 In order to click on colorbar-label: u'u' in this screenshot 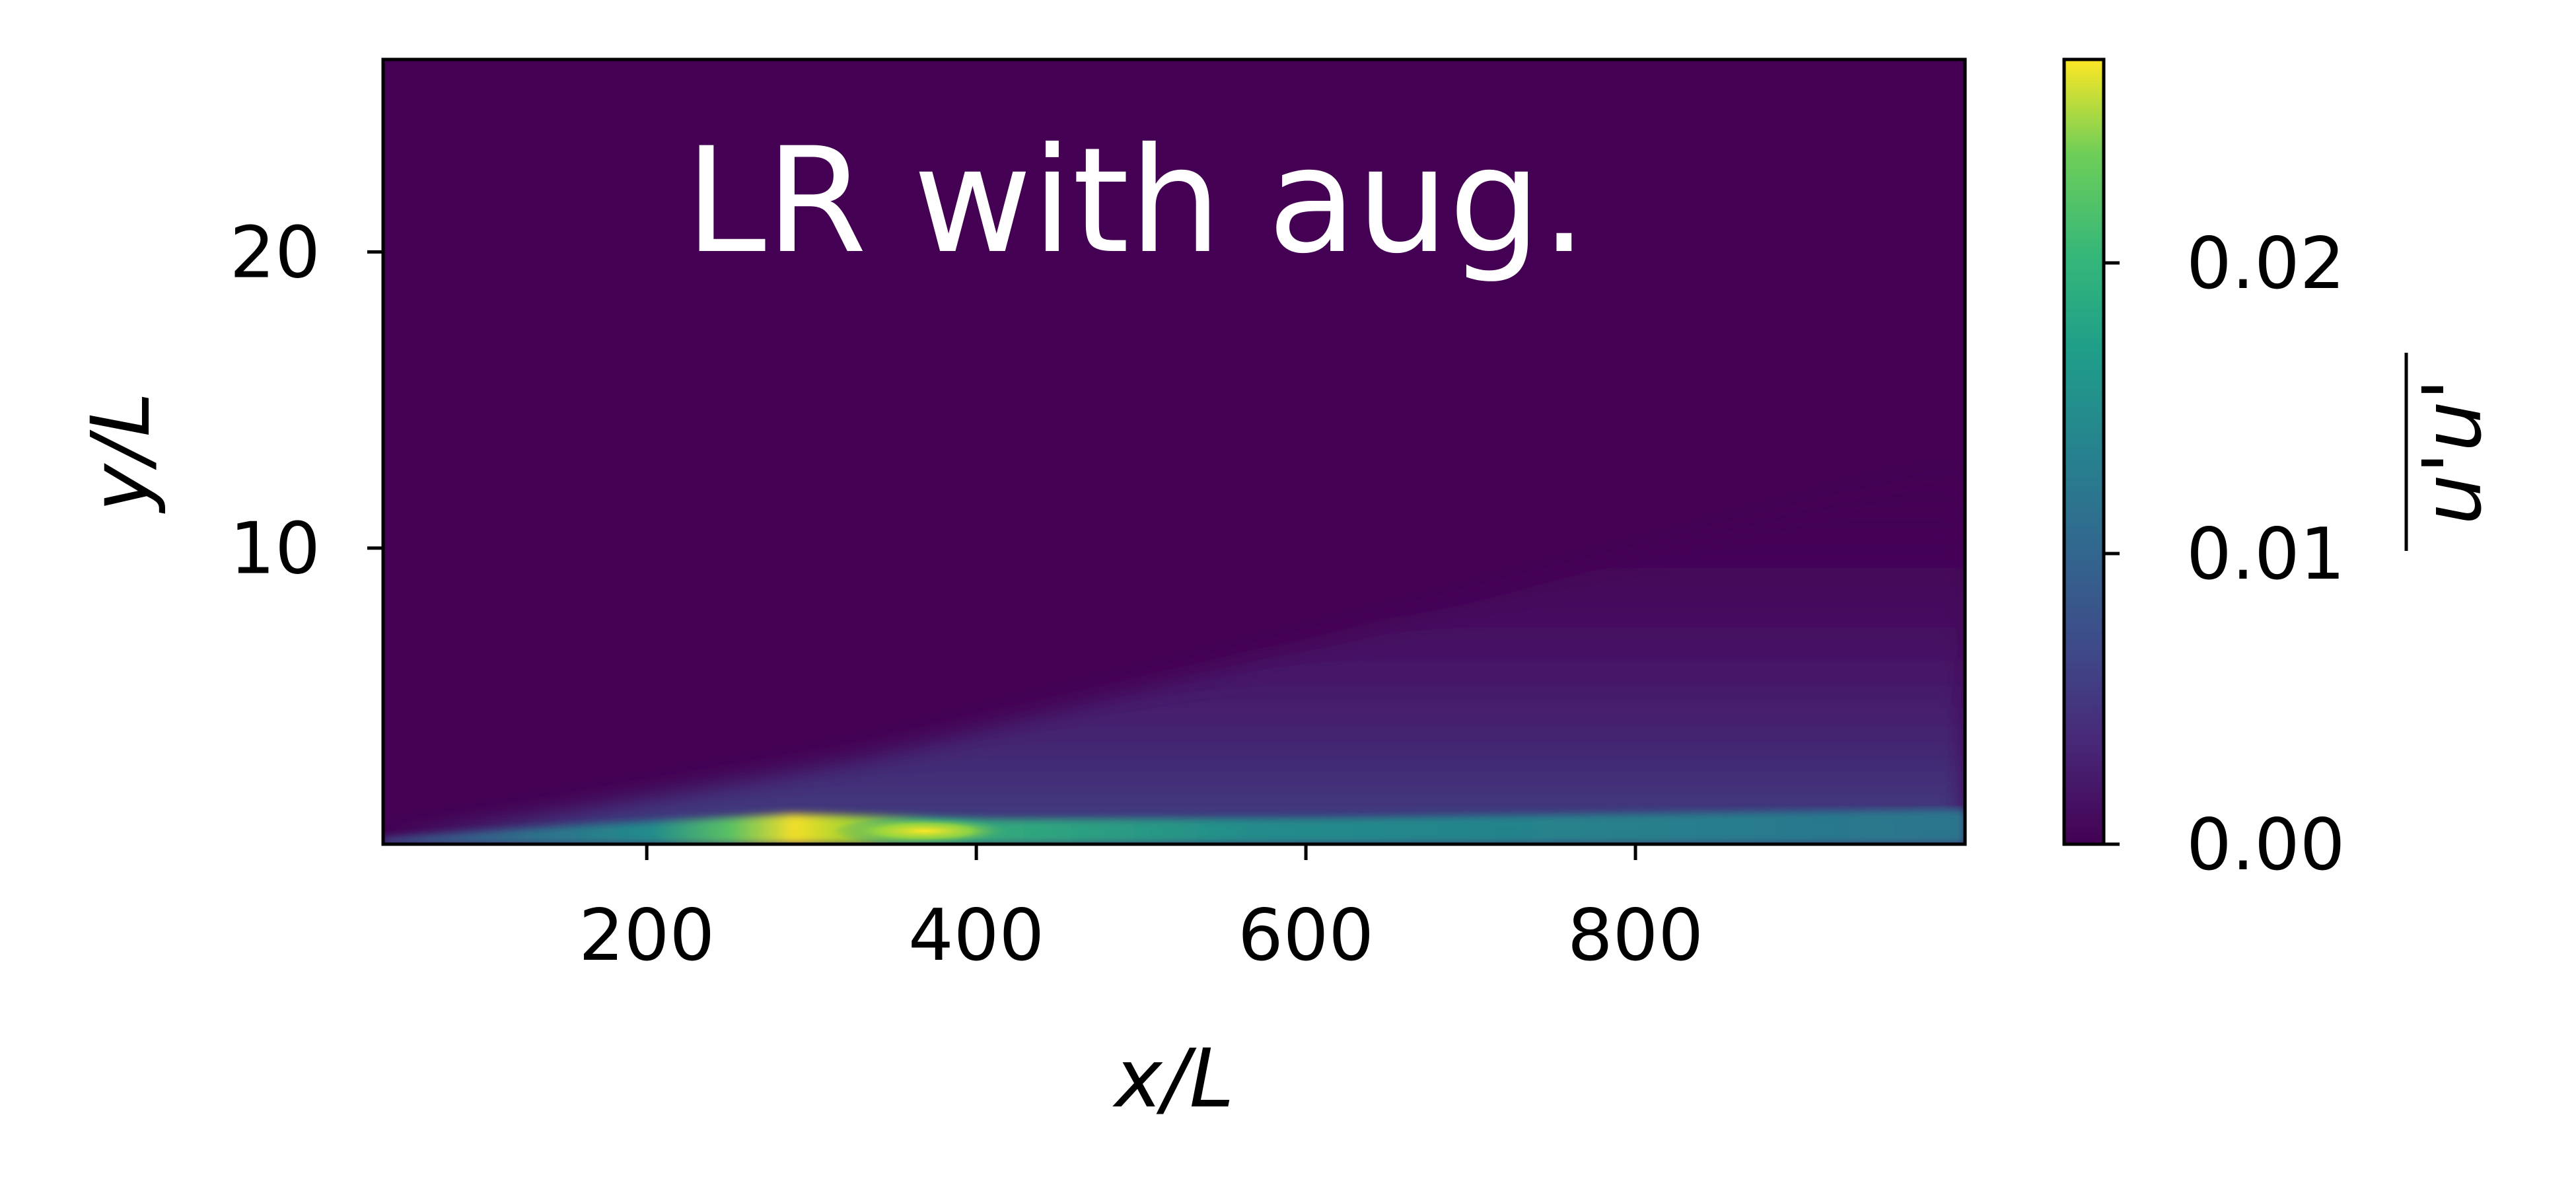, I will do `click(2452, 452)`.